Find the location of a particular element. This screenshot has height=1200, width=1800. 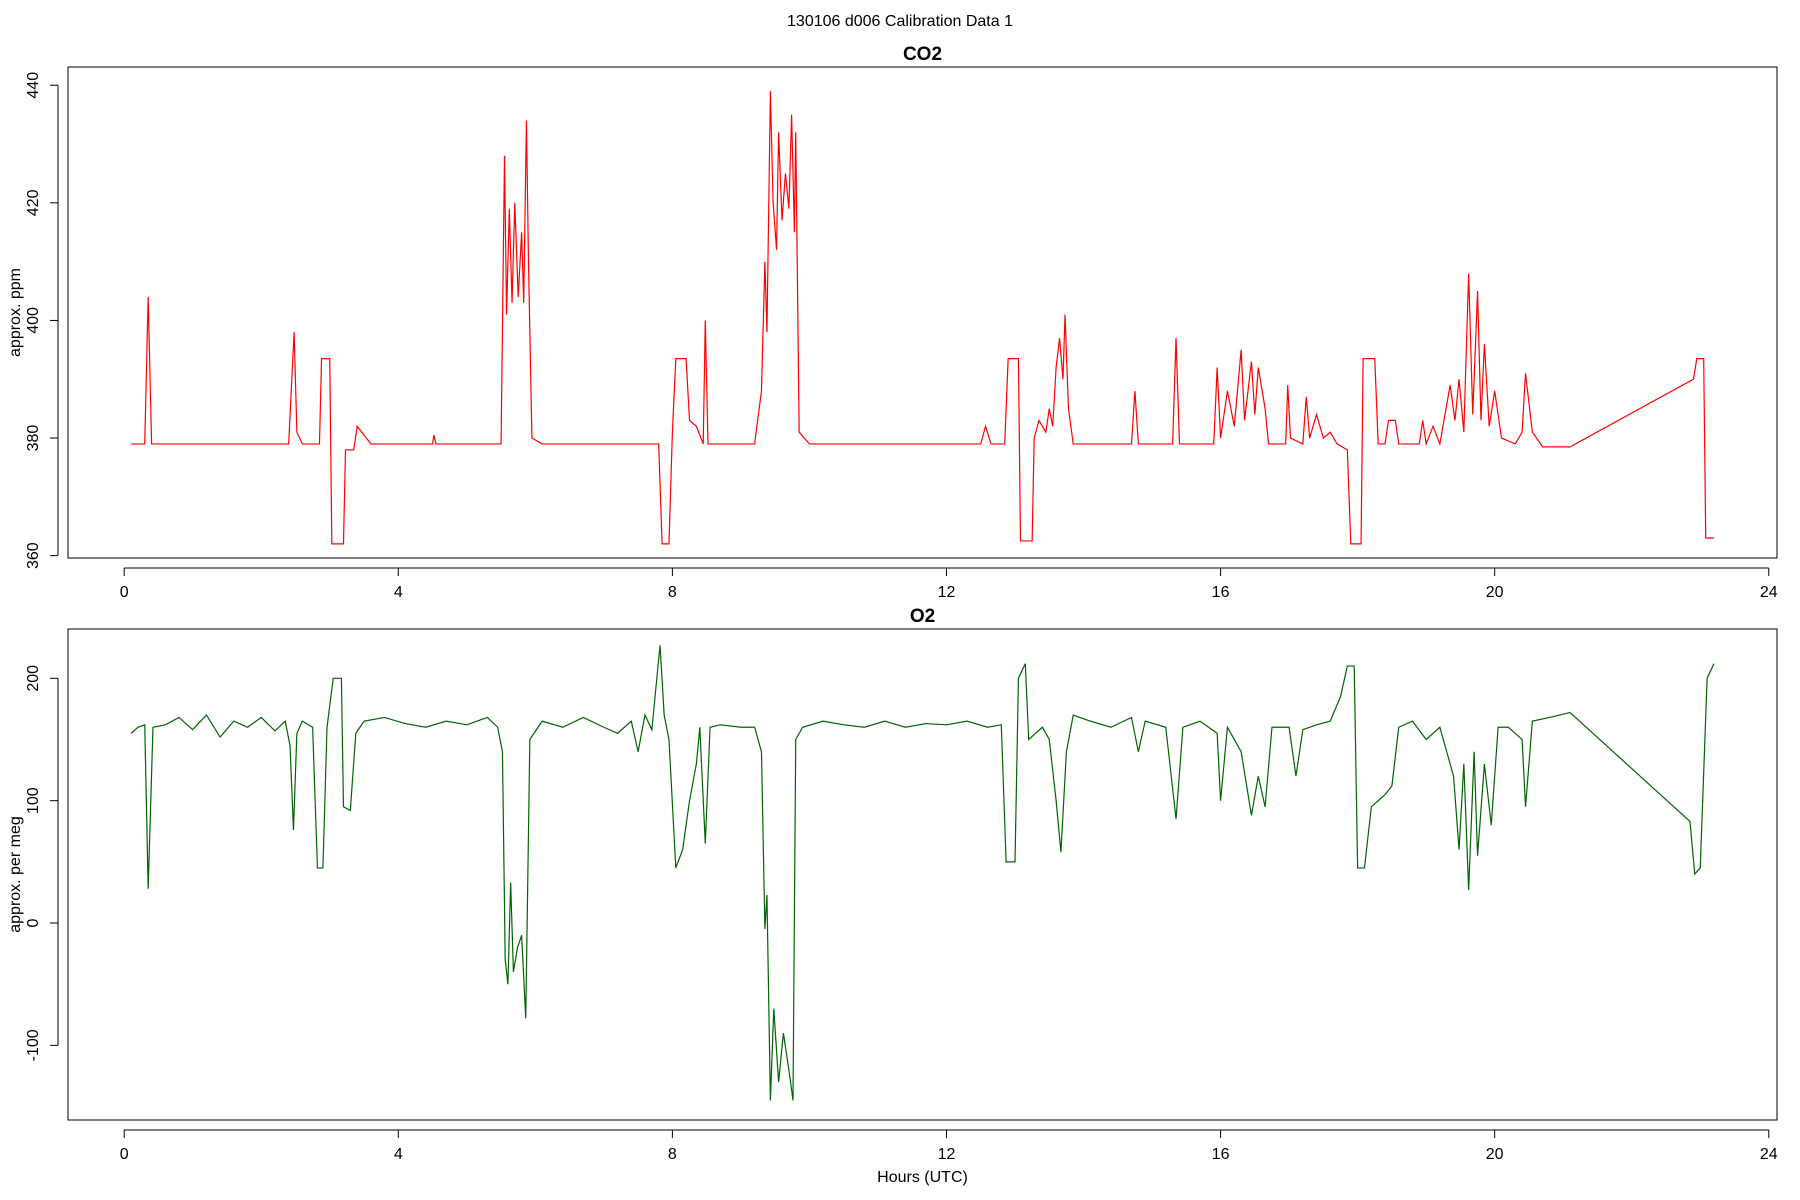

y-tick-label: 0 is located at coordinates (33, 922).